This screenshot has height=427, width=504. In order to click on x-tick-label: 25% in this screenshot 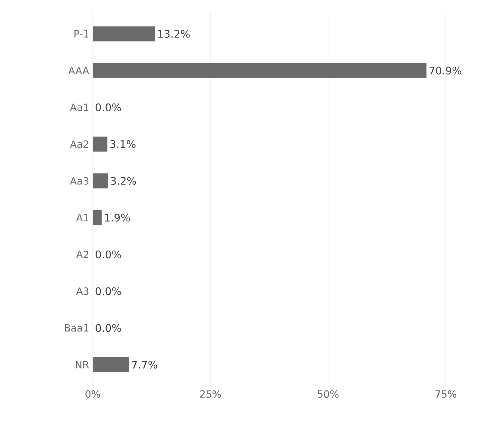, I will do `click(211, 394)`.